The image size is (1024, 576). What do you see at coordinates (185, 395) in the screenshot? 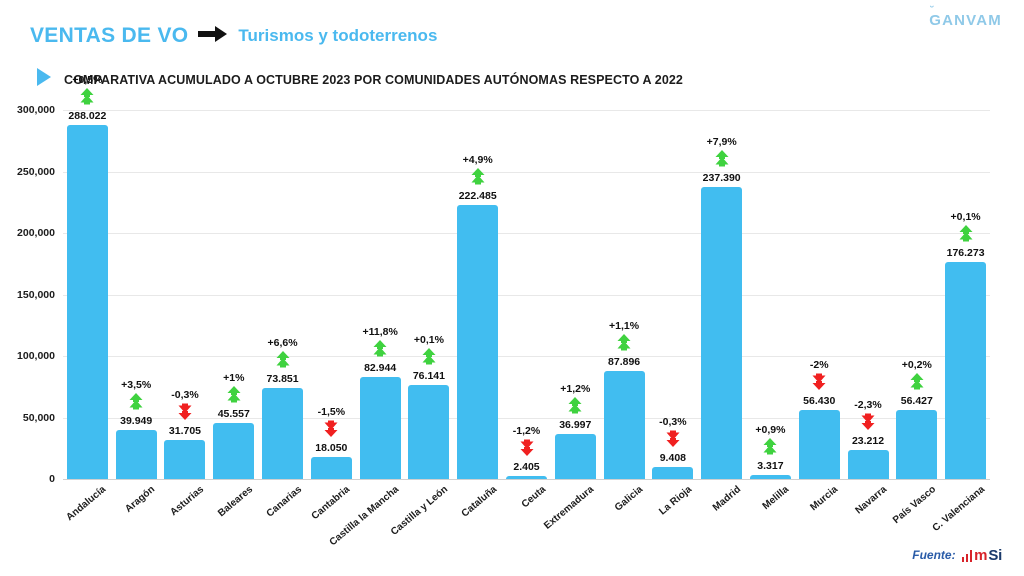
I see `bar-percent-label: -0,3%` at bounding box center [185, 395].